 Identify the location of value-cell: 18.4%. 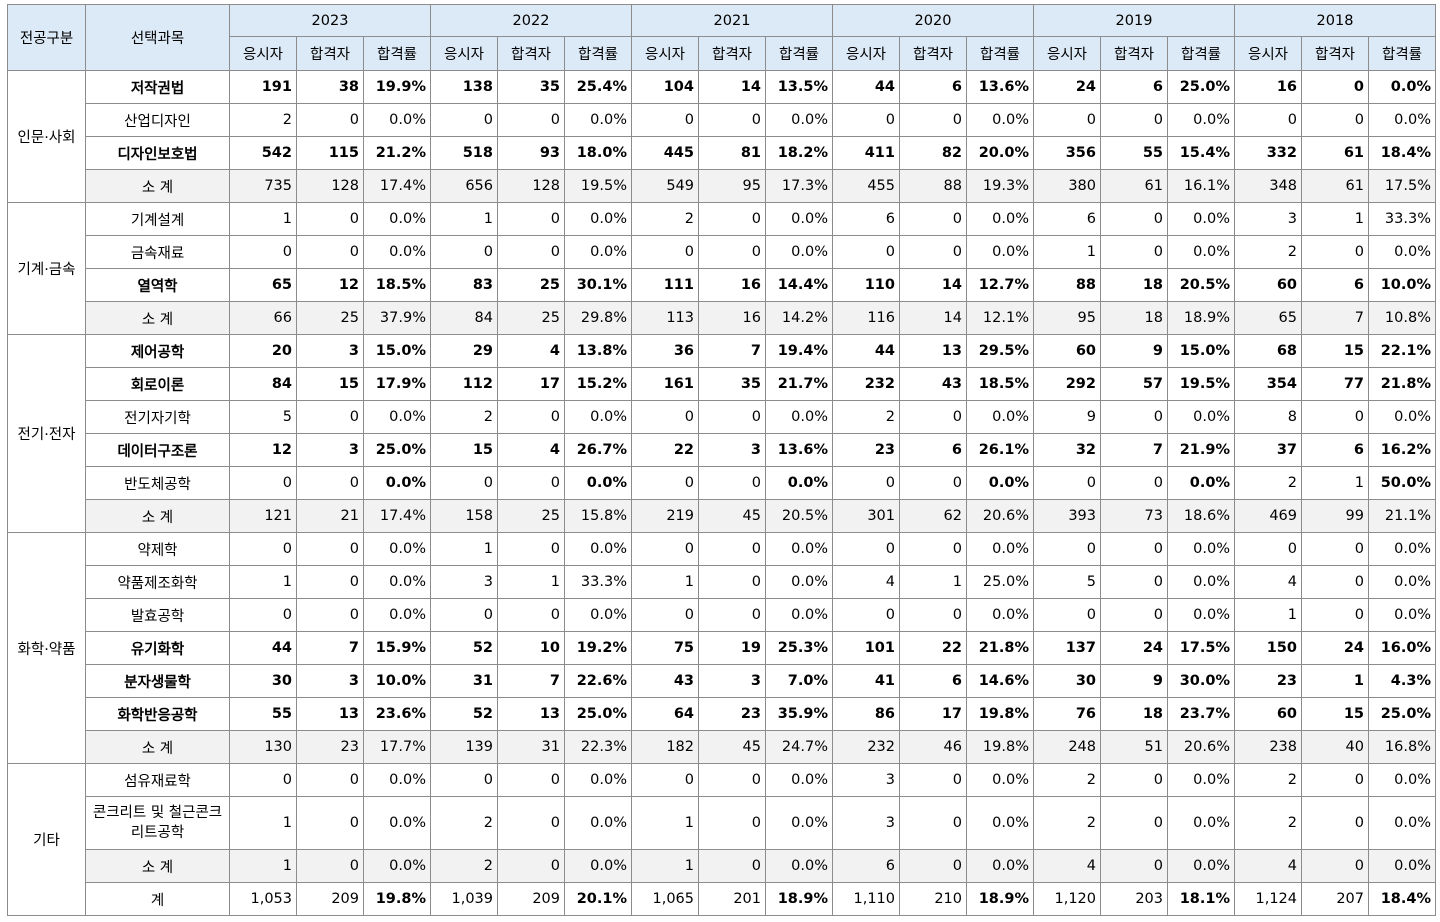
(1402, 153).